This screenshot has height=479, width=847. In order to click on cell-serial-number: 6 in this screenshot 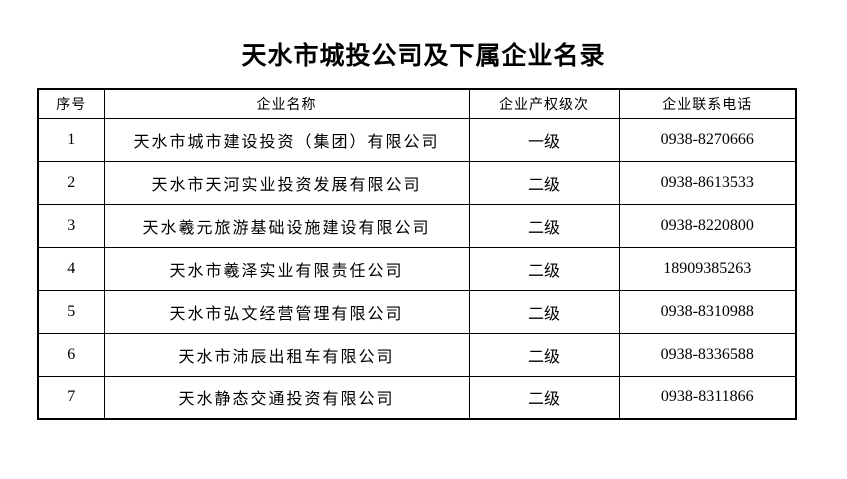, I will do `click(71, 354)`.